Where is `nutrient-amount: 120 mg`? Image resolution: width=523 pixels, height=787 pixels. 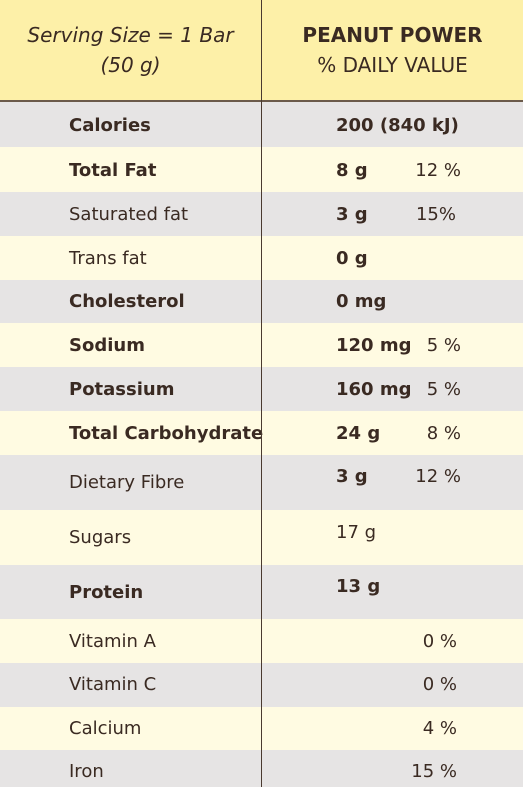 nutrient-amount: 120 mg is located at coordinates (374, 345).